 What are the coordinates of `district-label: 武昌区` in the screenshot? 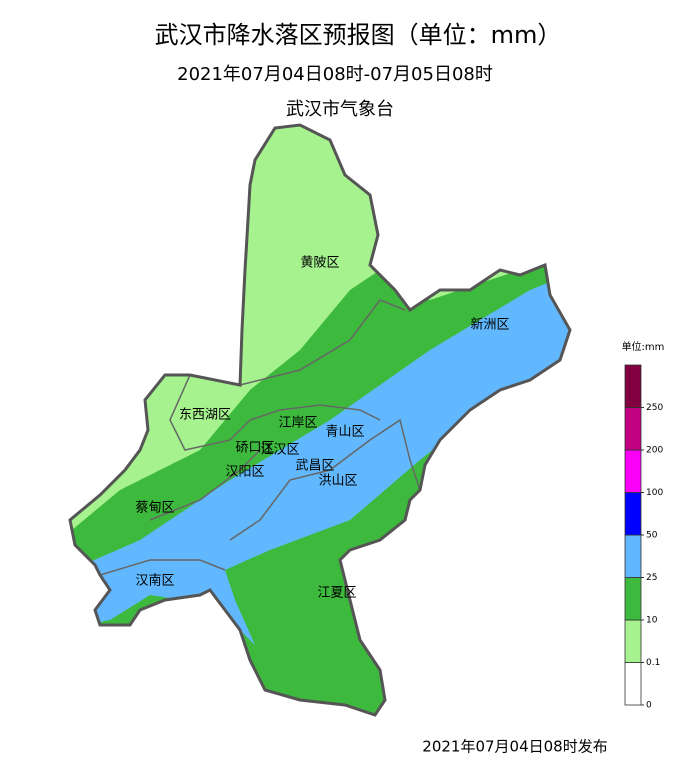 It's located at (314, 466).